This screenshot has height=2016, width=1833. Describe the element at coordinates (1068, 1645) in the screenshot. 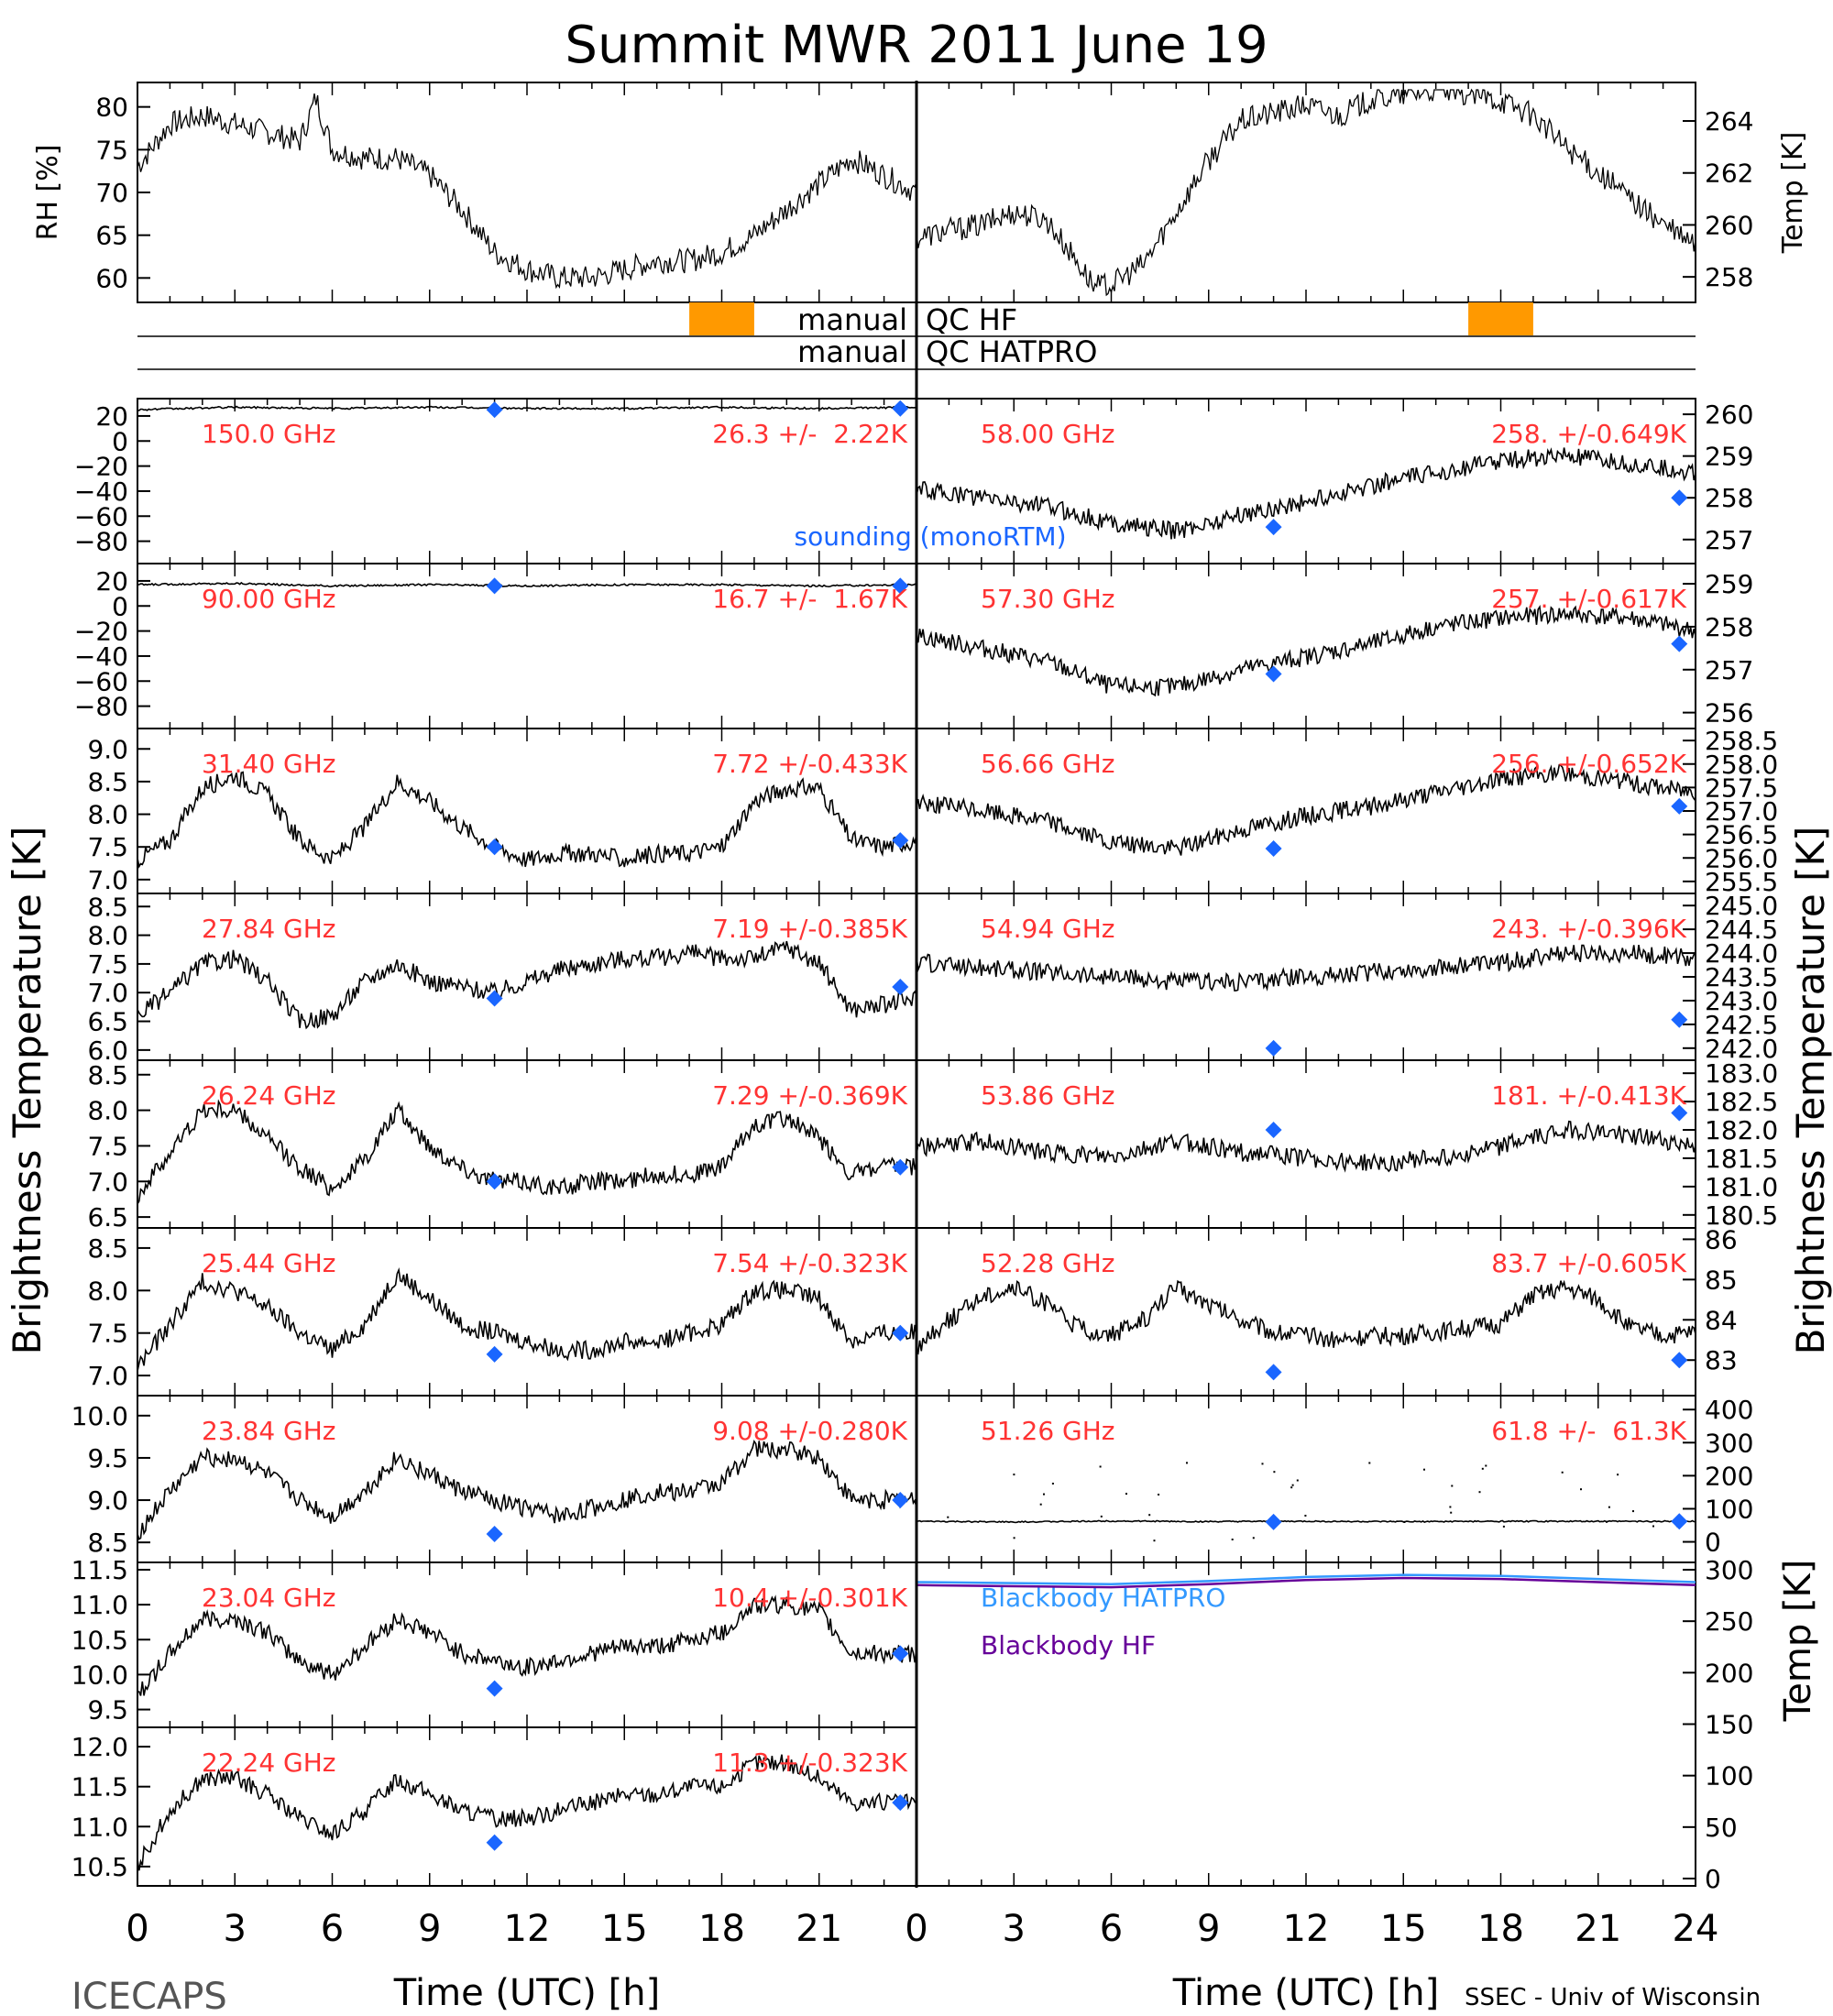

I see `legend-entry-1: Blackbody HF` at that location.